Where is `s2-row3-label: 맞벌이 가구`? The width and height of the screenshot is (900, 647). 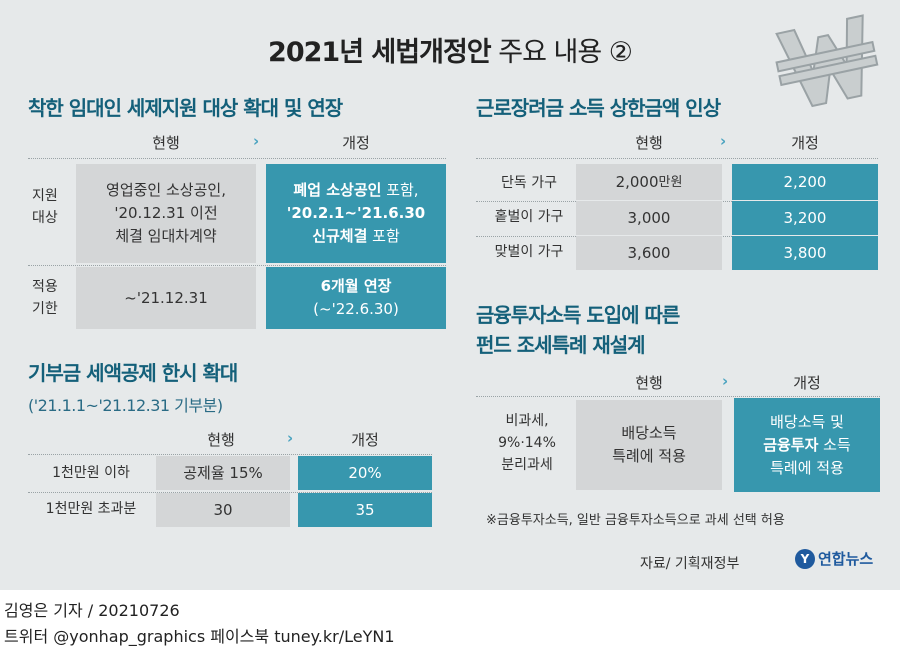 s2-row3-label: 맞벌이 가구 is located at coordinates (529, 252).